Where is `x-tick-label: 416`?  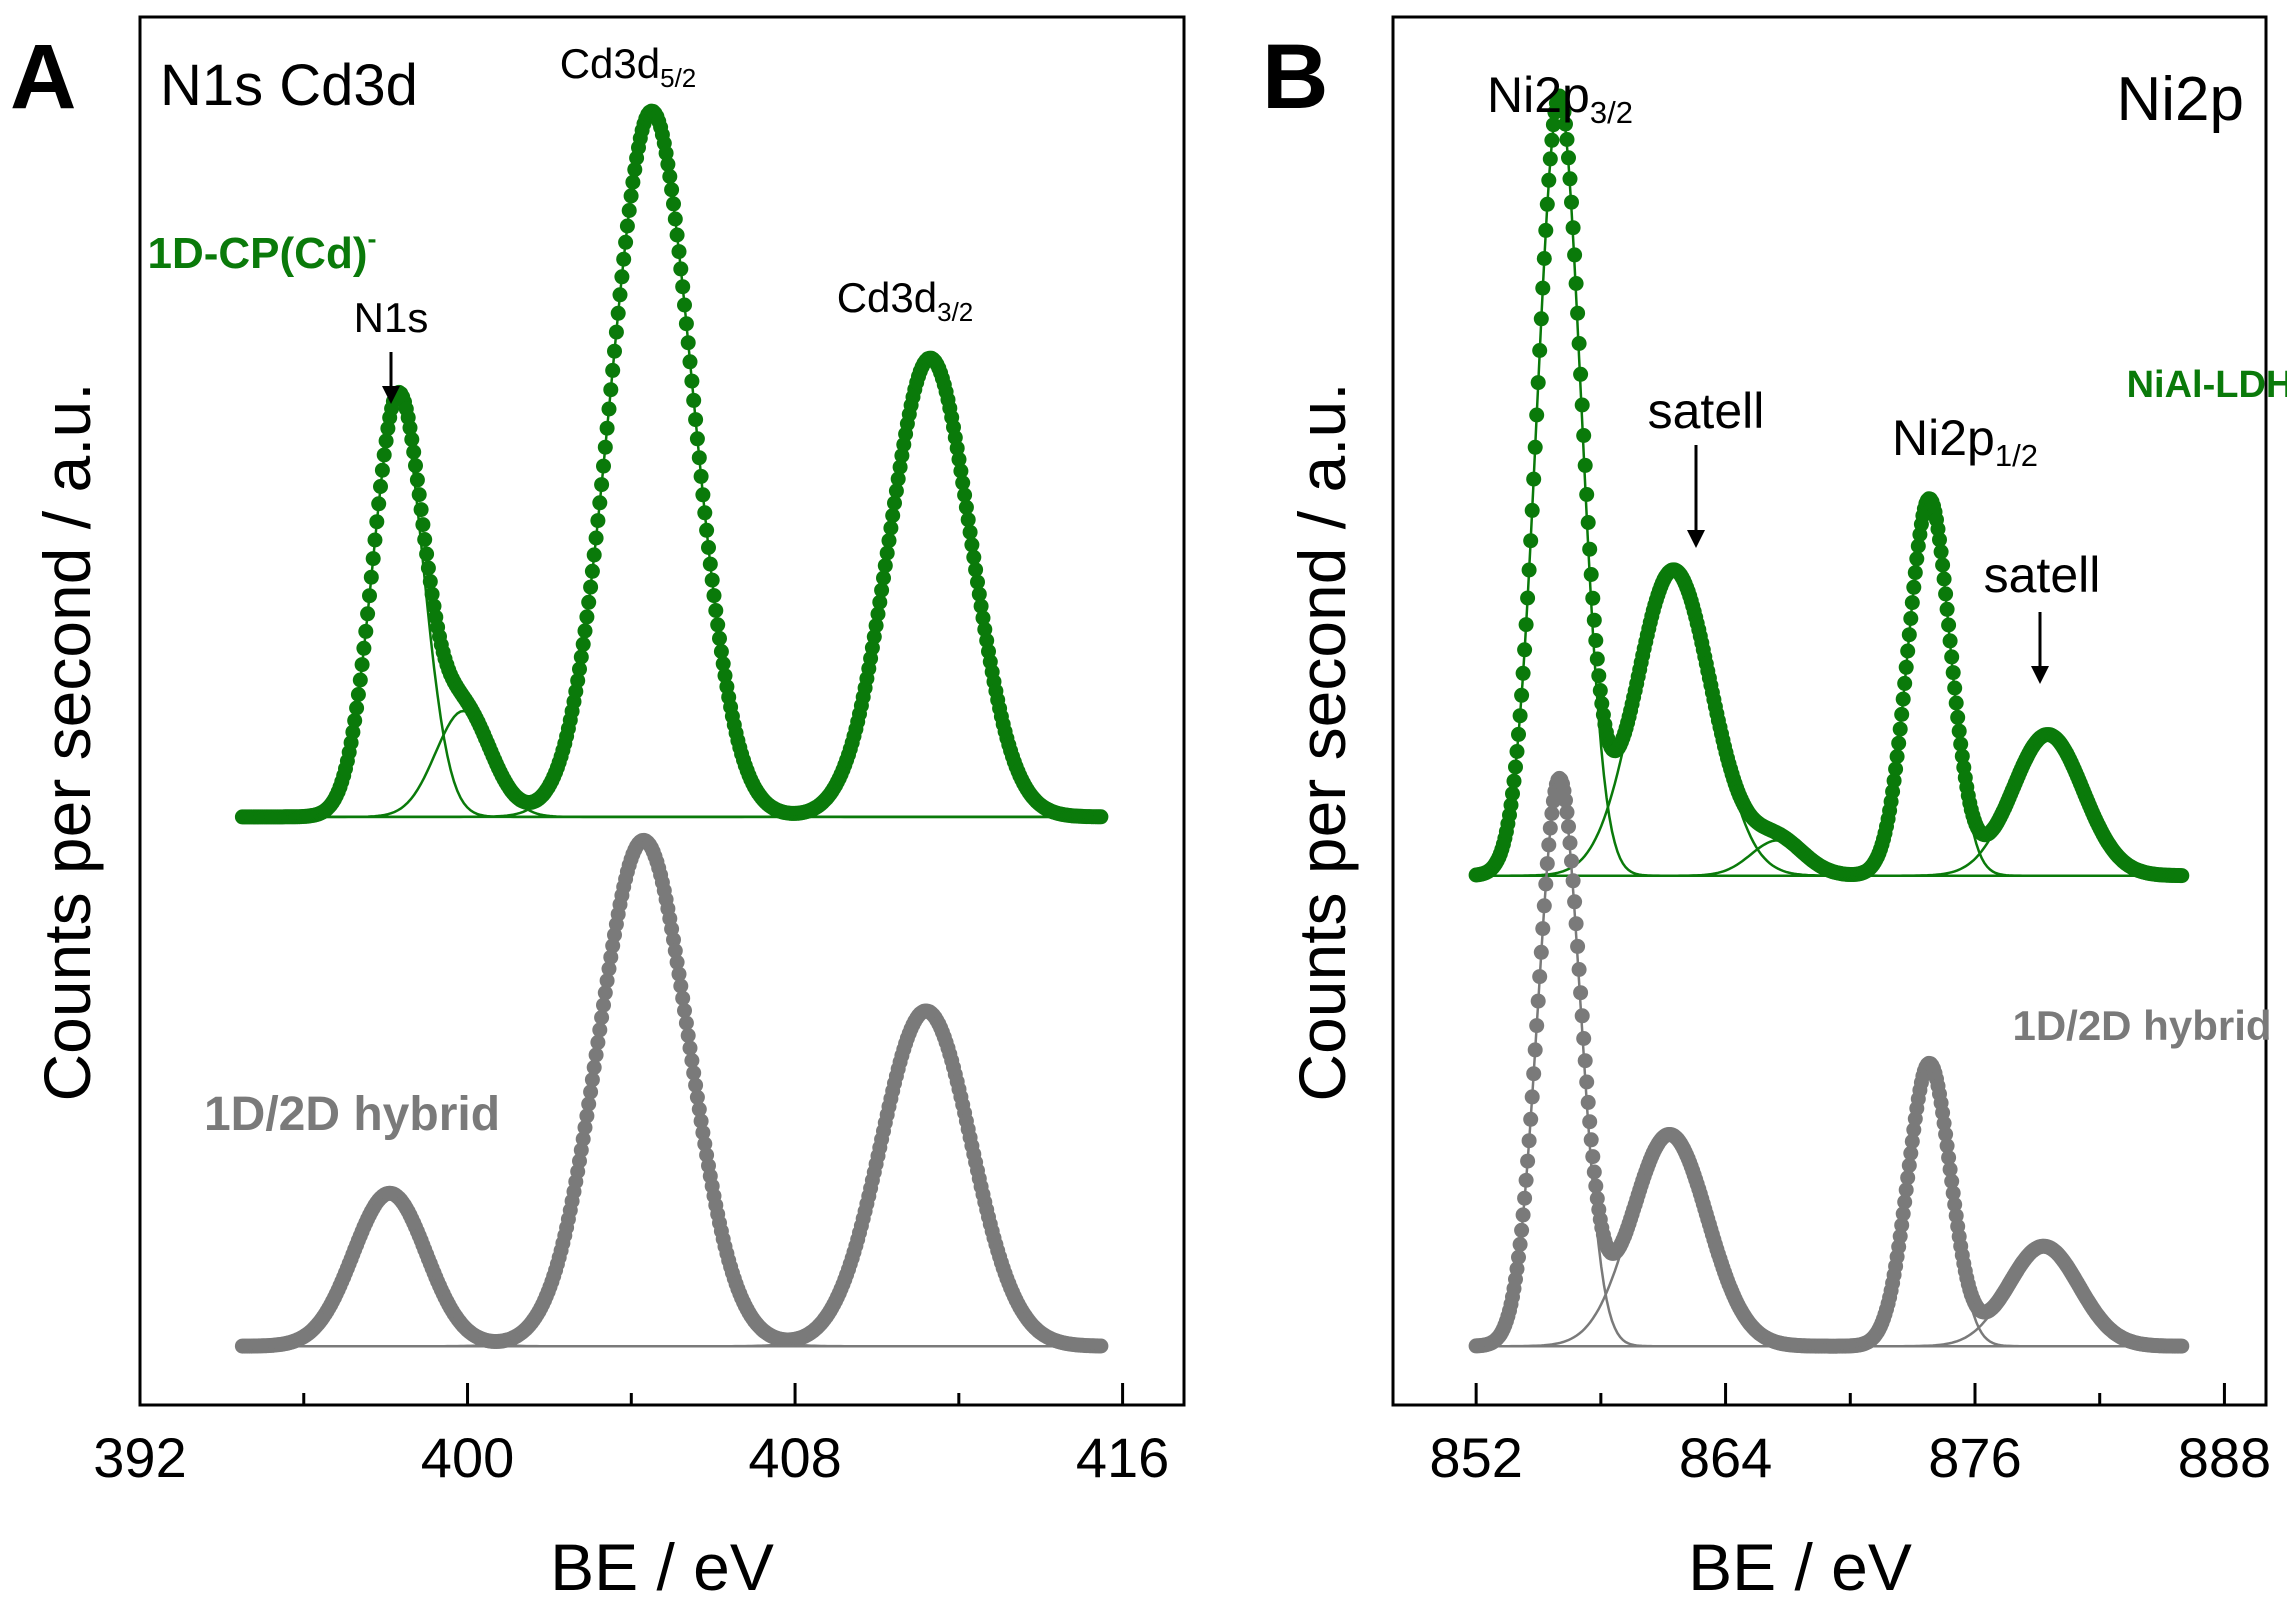
x-tick-label: 416 is located at coordinates (1122, 1457).